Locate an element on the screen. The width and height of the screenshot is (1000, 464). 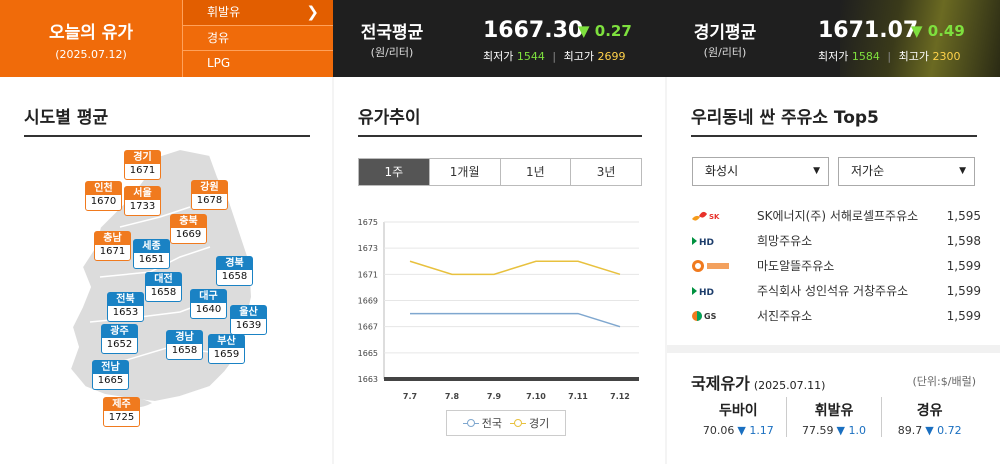
region-name: 경남 is located at coordinates (184, 337).